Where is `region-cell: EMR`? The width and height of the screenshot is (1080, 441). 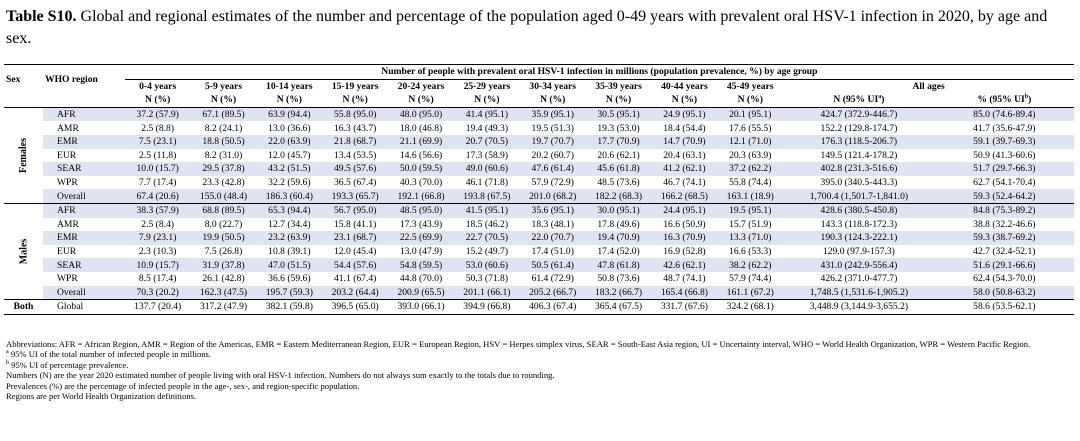
region-cell: EMR is located at coordinates (84, 141).